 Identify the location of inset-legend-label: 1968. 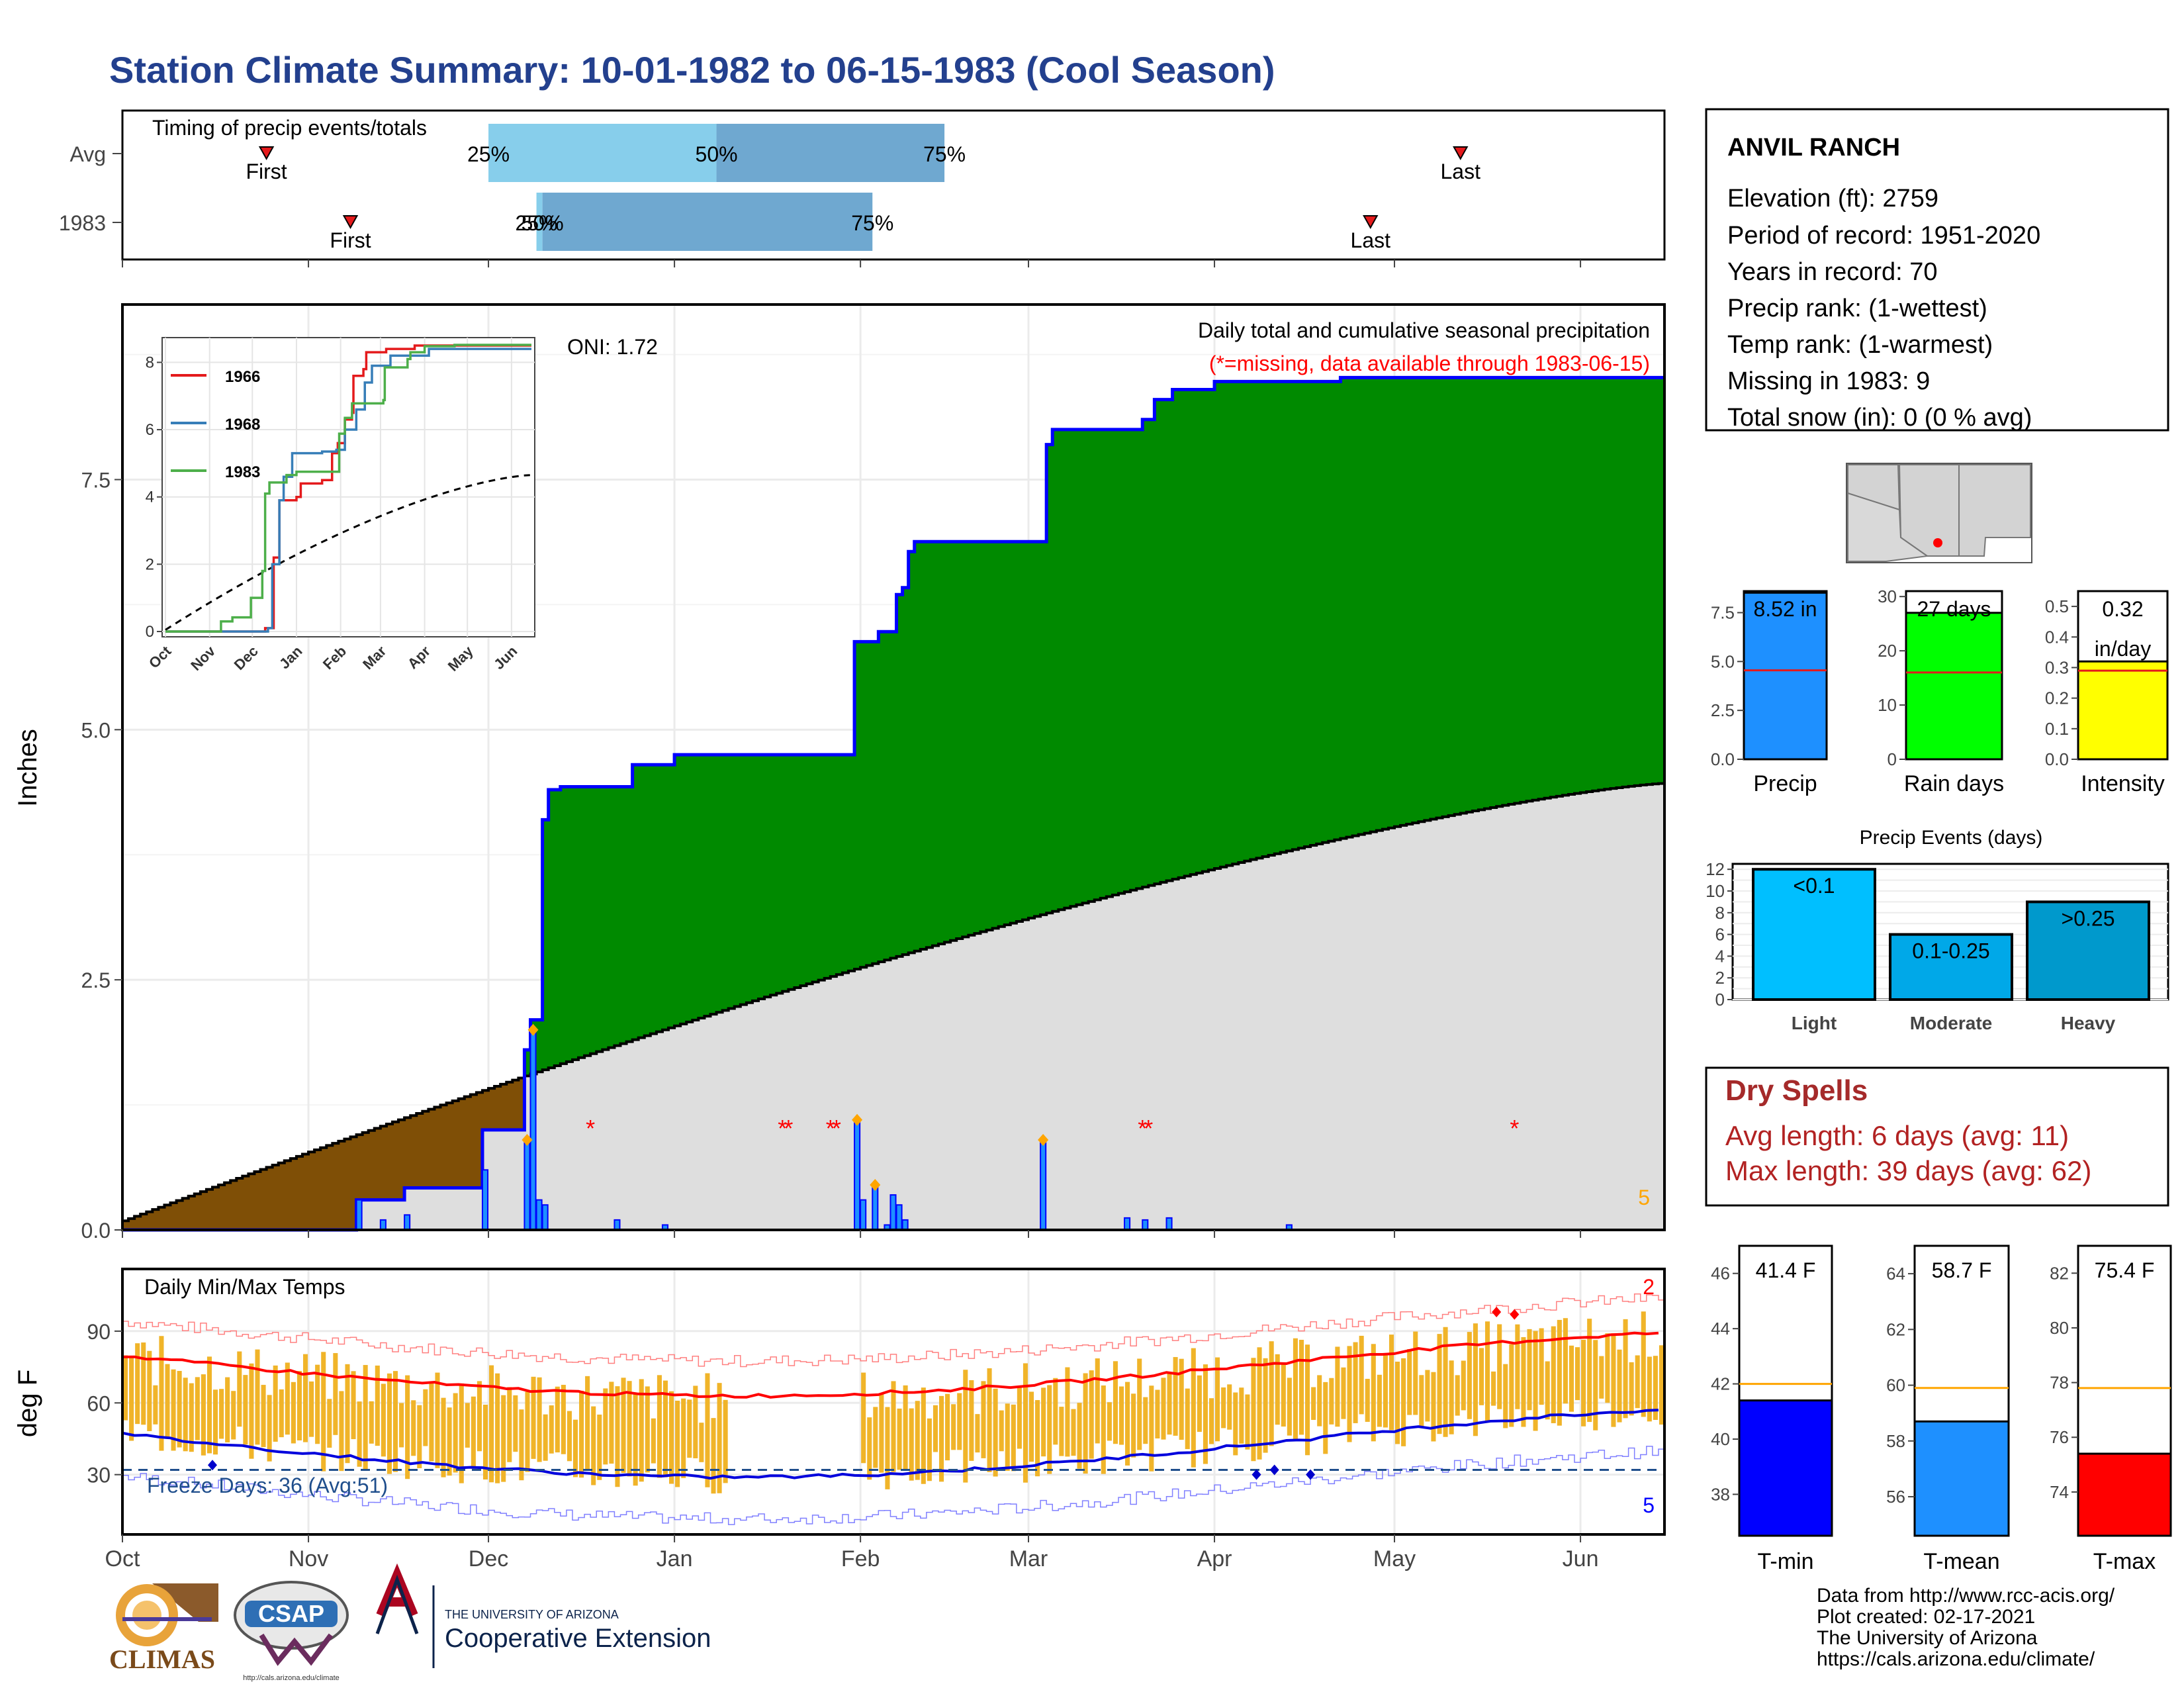
(242, 425).